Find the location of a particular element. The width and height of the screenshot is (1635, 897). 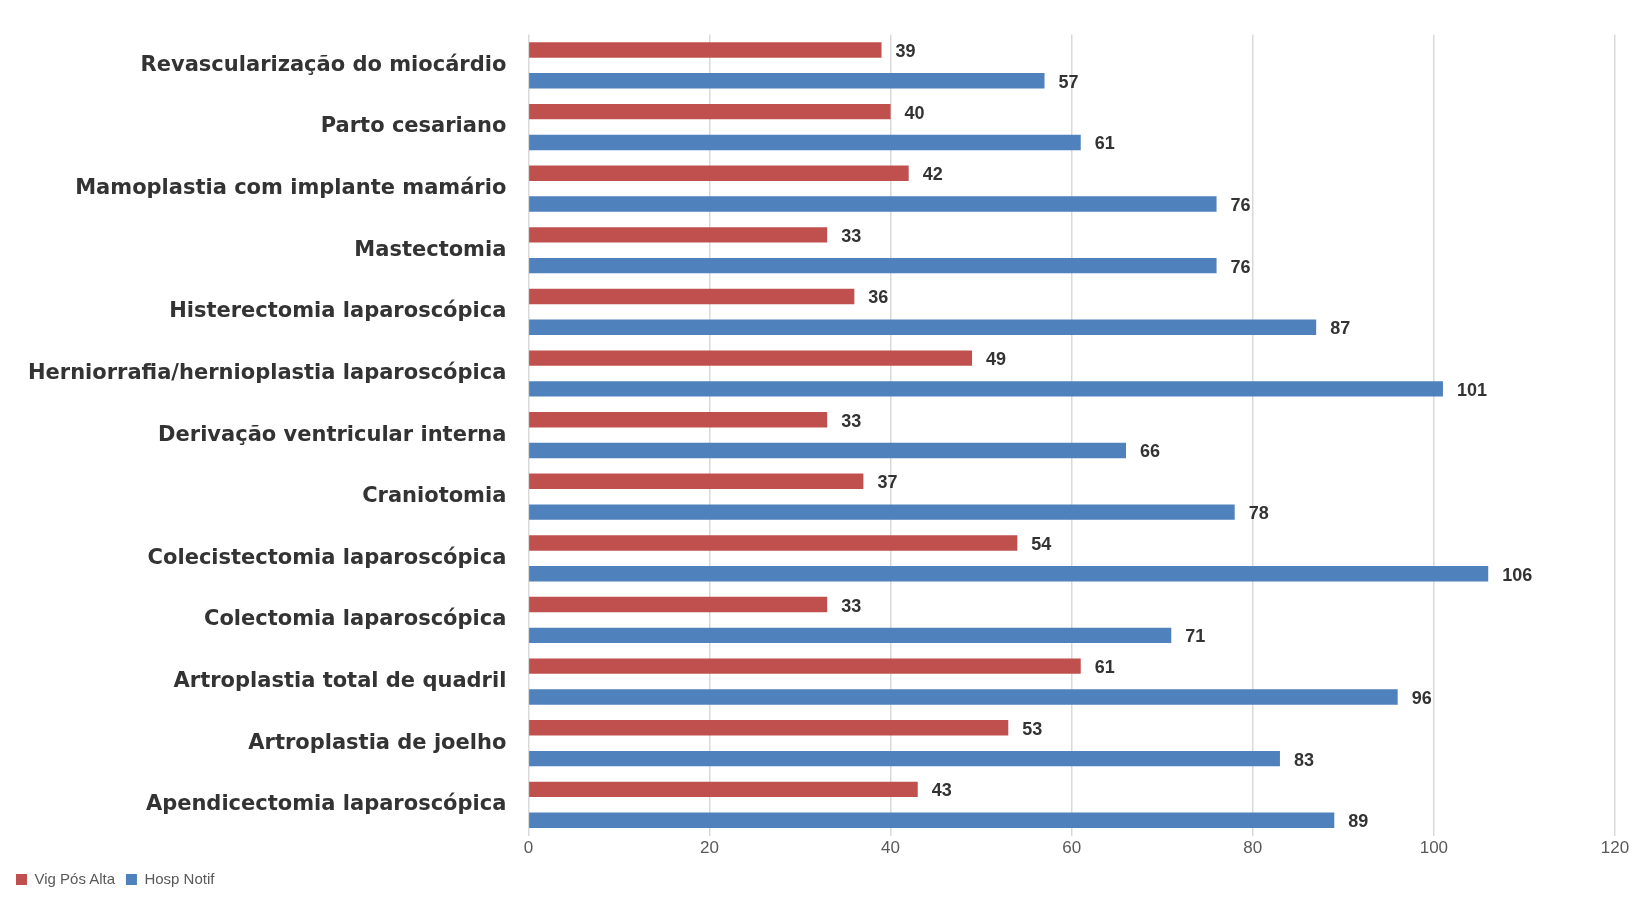

data-label: 87 is located at coordinates (1340, 328).